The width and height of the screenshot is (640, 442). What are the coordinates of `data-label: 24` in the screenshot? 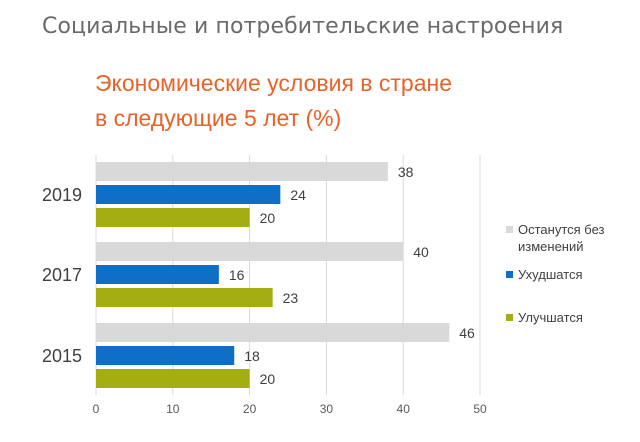 It's located at (298, 195).